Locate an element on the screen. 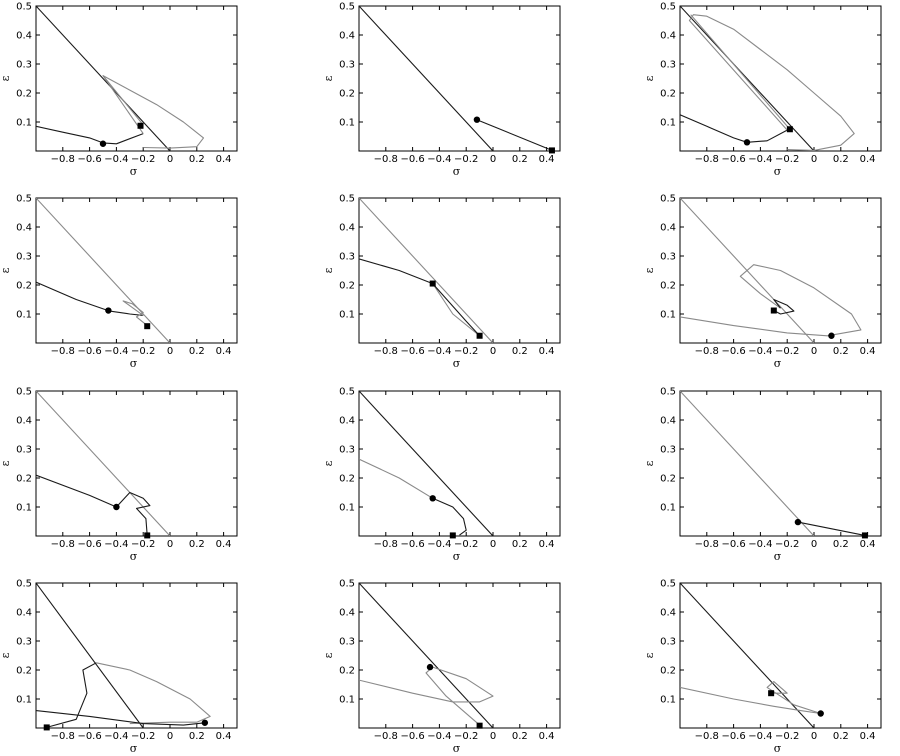 The image size is (900, 756). plot-7: −0.8 −0.6 −0.4 −0.2 0 0.2 0.4 0.1 0.2 0.3 0.4 0.5 σ ε is located at coordinates (119, 475).